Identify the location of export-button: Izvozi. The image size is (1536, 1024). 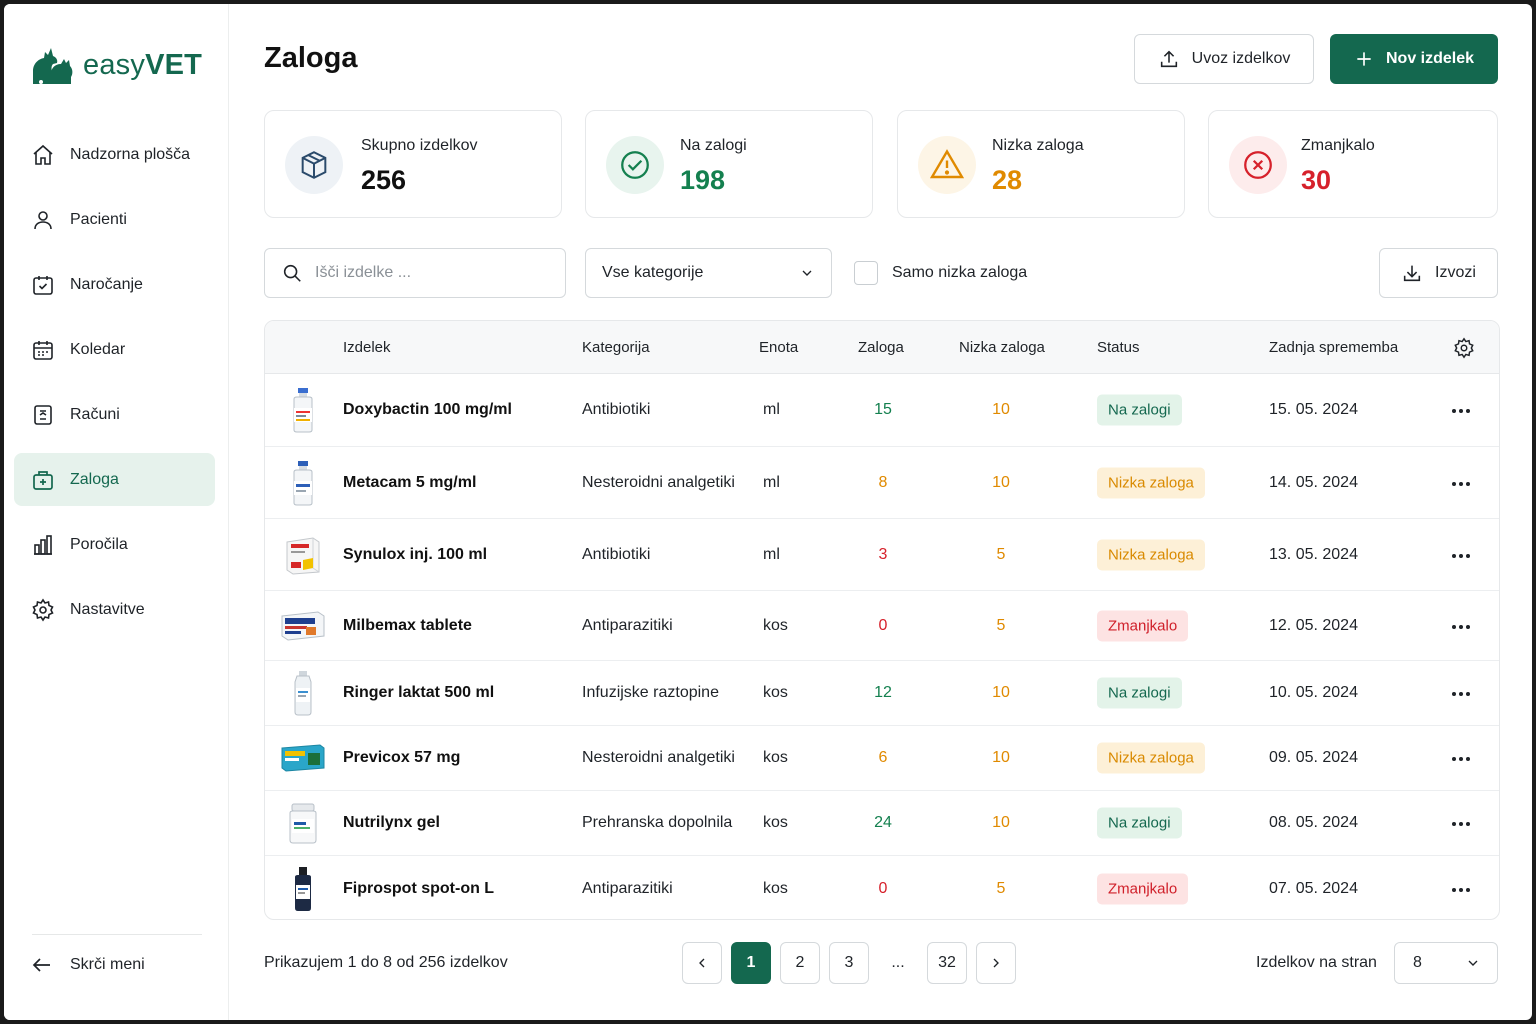
(1438, 273).